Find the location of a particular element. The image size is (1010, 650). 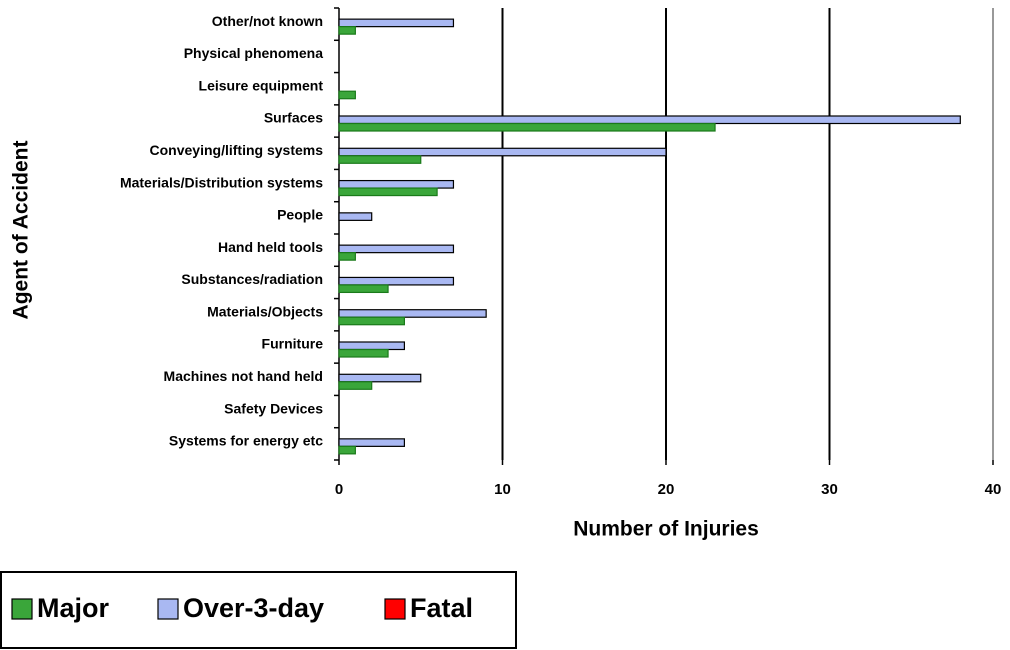

y-tick-label: Leisure equipment is located at coordinates (261, 85).